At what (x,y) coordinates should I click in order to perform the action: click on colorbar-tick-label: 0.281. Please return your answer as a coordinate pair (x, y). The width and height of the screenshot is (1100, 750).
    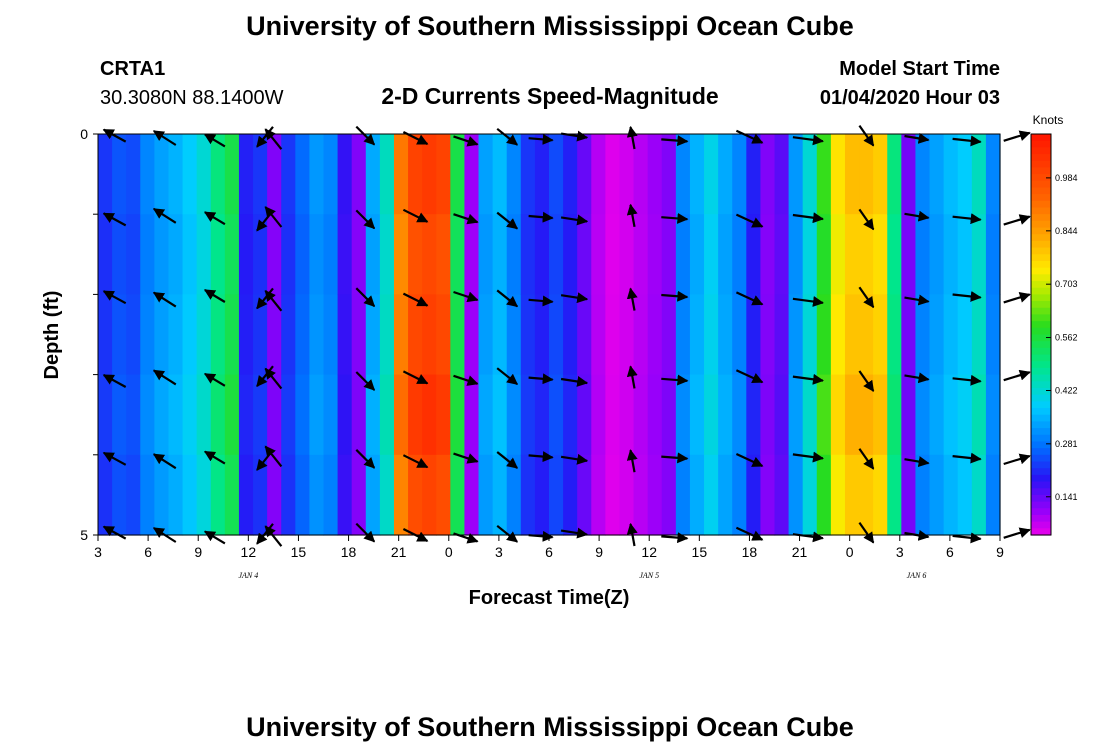
    Looking at the image, I should click on (1066, 444).